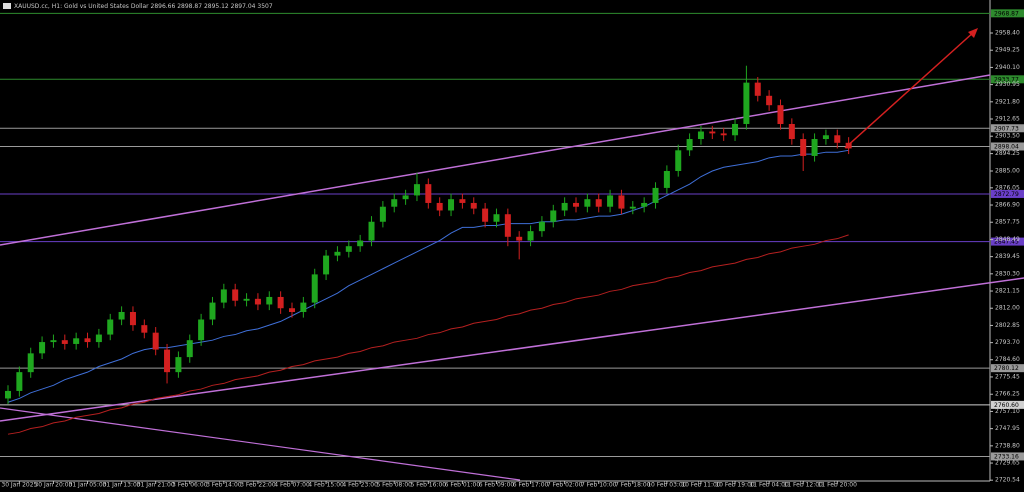  Describe the element at coordinates (394, 485) in the screenshot. I see `x-tick-label: 5 Feb 08:00` at that location.